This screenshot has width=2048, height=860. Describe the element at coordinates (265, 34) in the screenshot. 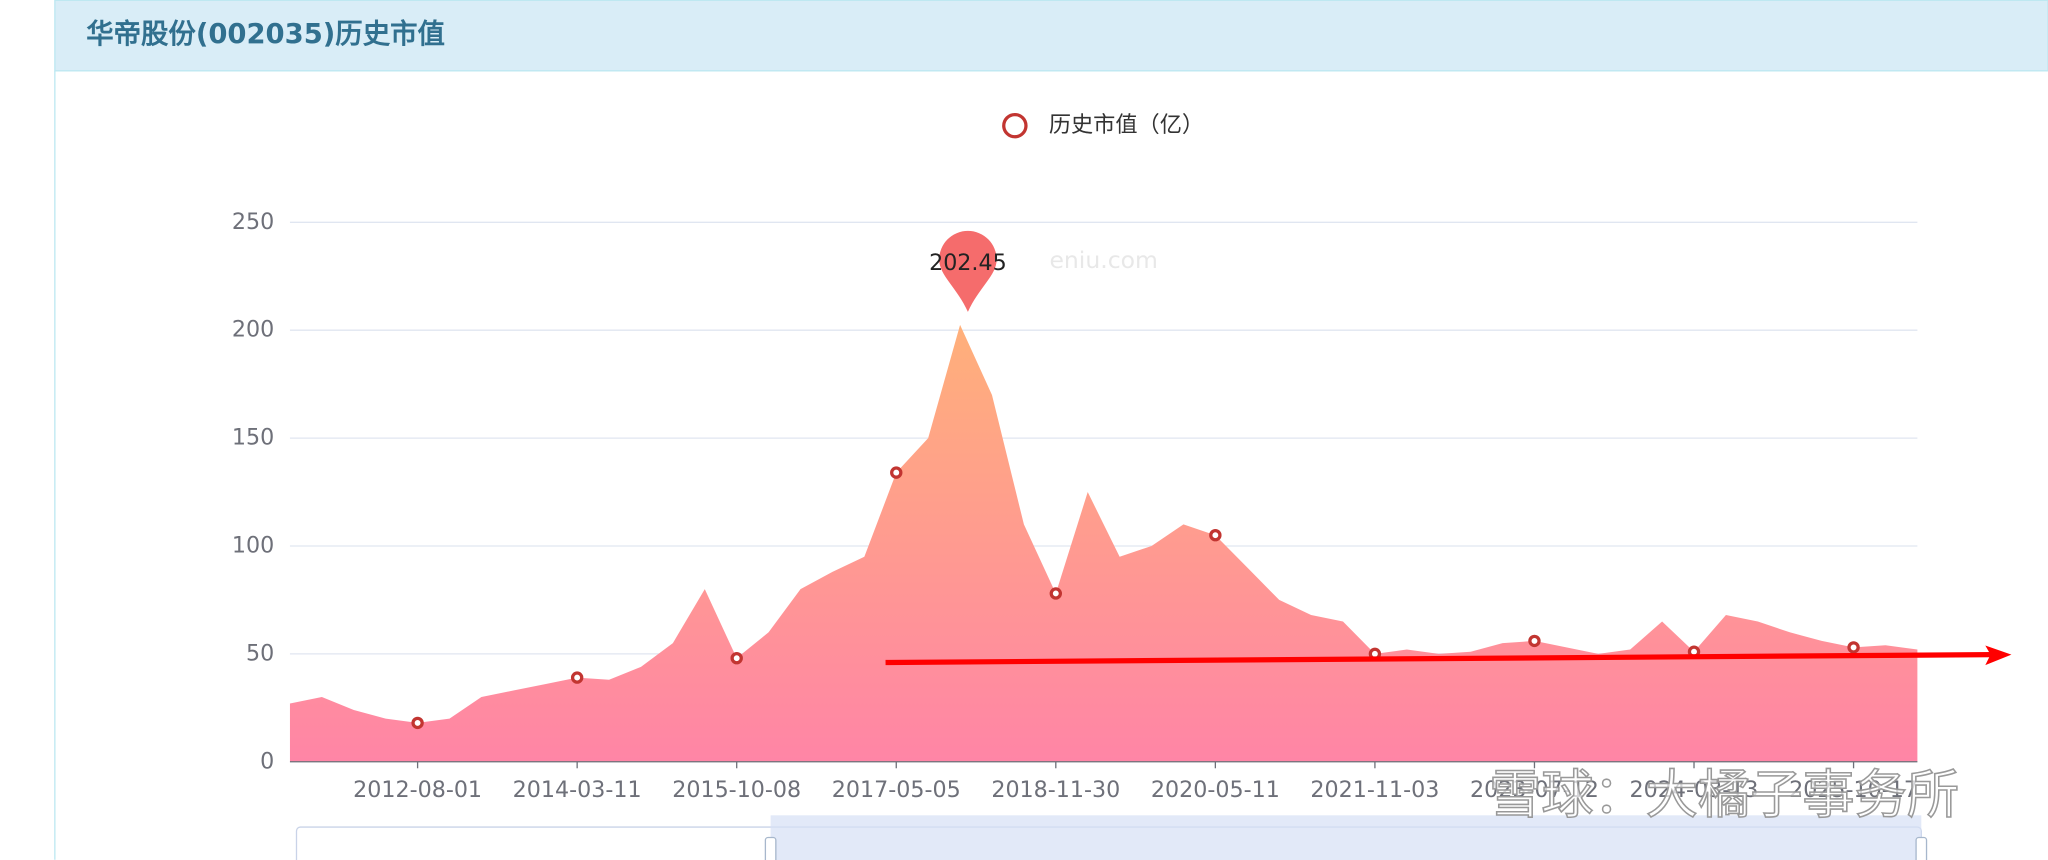

I see `panel-title: 华帝股份(002035)历史市值` at that location.